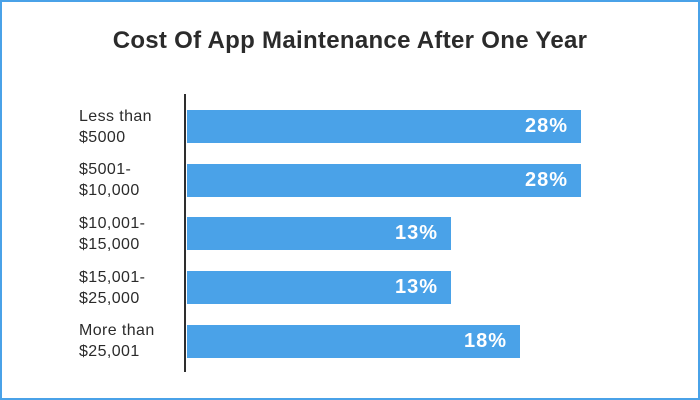 The image size is (700, 400). What do you see at coordinates (94, 180) in the screenshot?
I see `category-label: $5001- $10,000` at bounding box center [94, 180].